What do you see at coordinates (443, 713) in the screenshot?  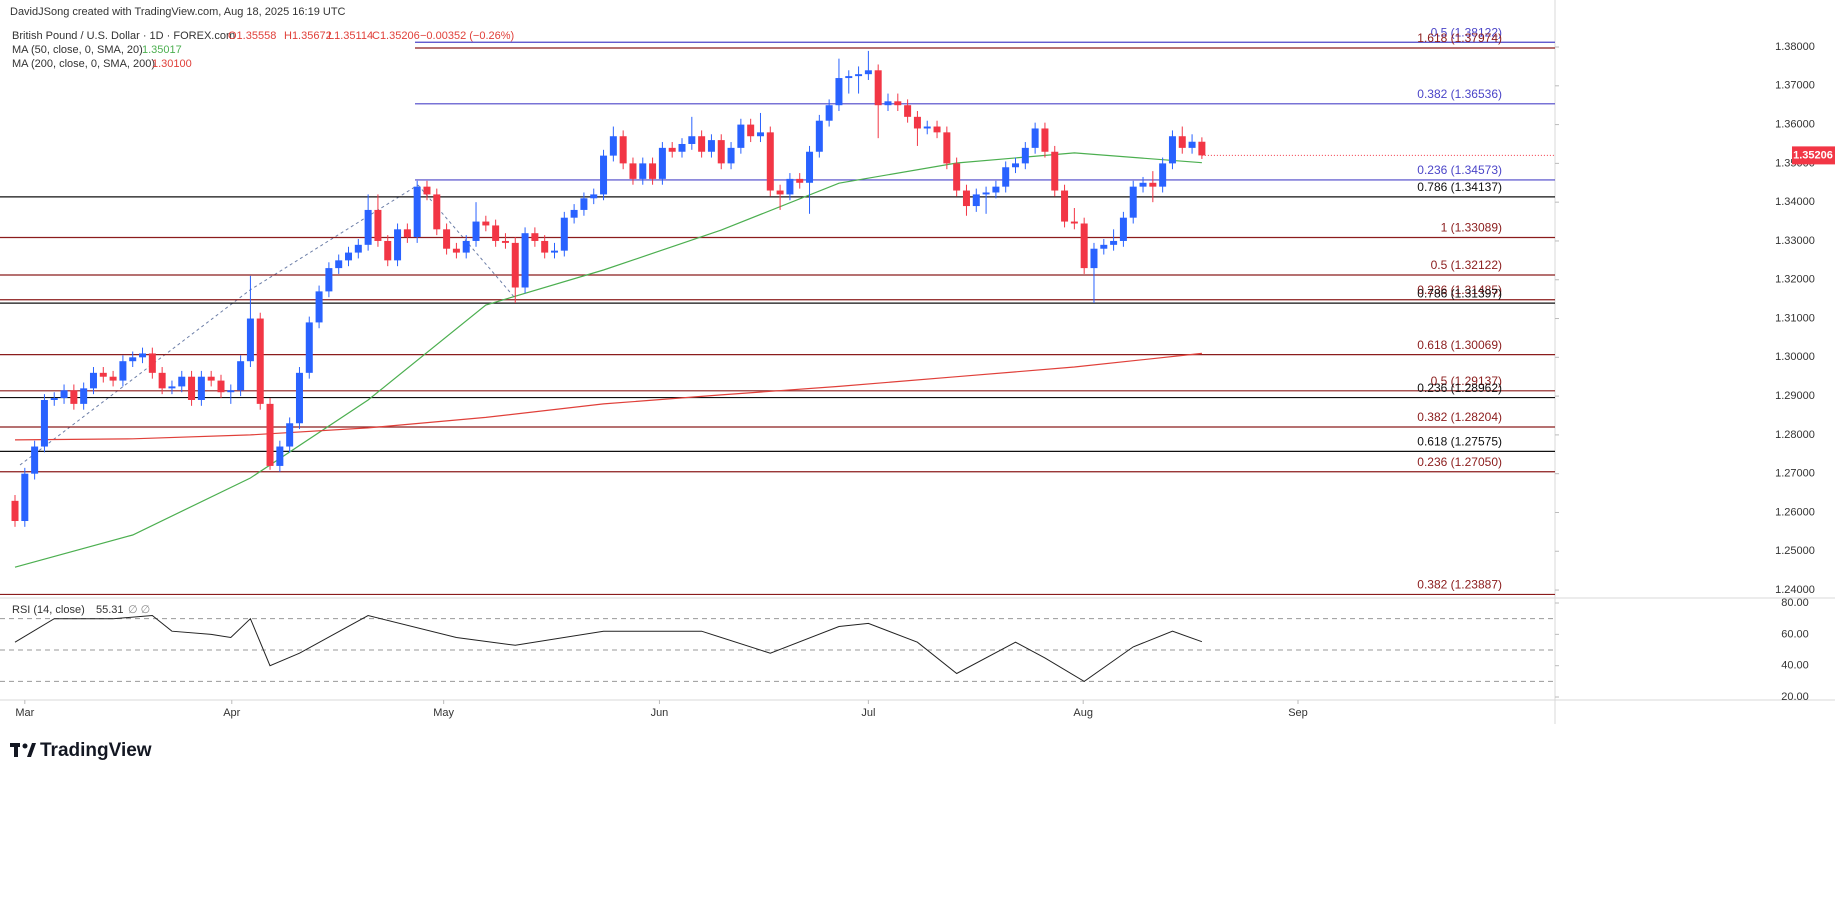 I see `x-tick-label: May` at bounding box center [443, 713].